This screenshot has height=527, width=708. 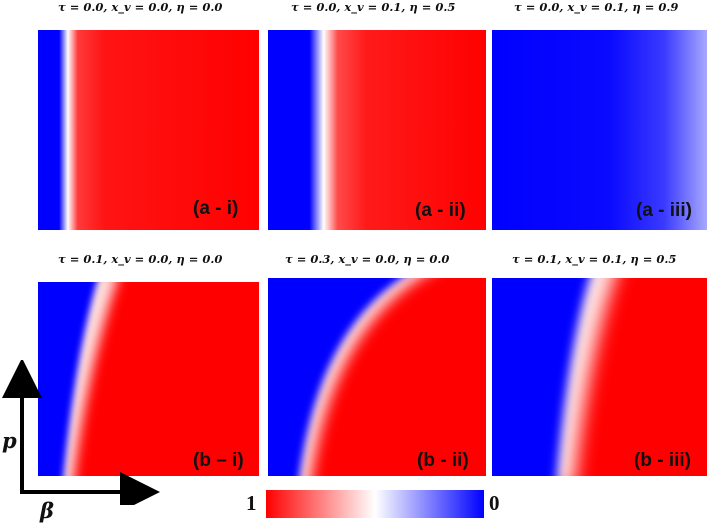 What do you see at coordinates (440, 210) in the screenshot?
I see `panel-label-a-ii: (a - ii)` at bounding box center [440, 210].